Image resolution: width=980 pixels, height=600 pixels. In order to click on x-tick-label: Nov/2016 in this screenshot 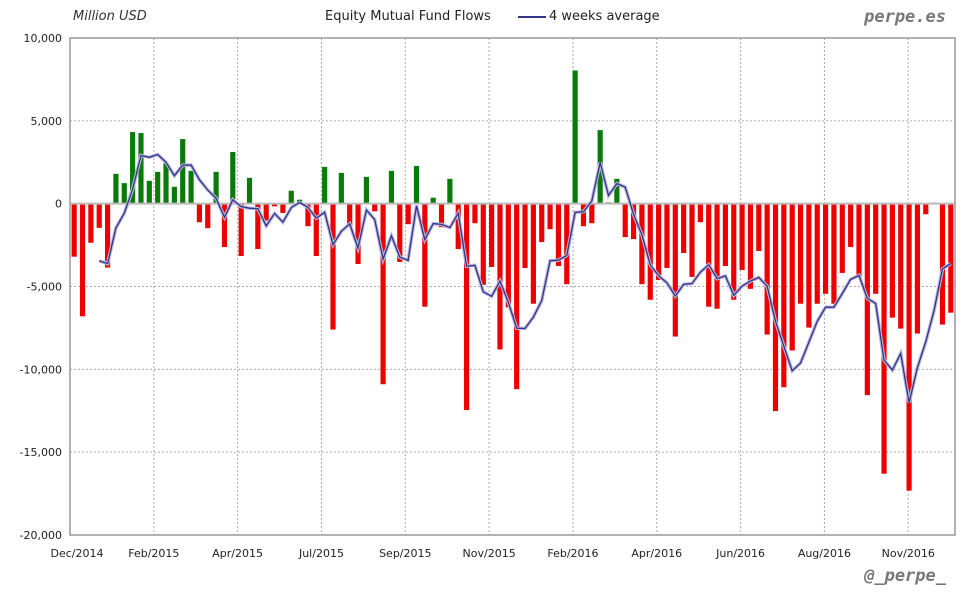, I will do `click(908, 553)`.